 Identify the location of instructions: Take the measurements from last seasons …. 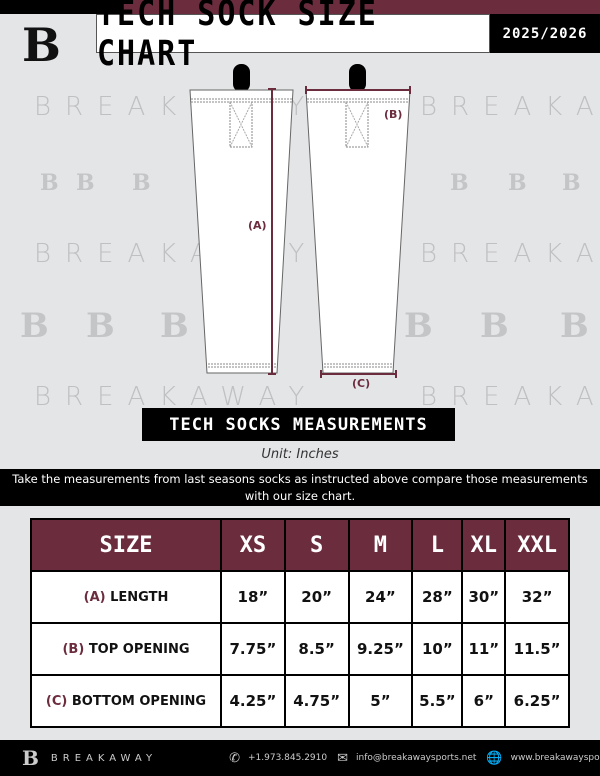
(300, 487).